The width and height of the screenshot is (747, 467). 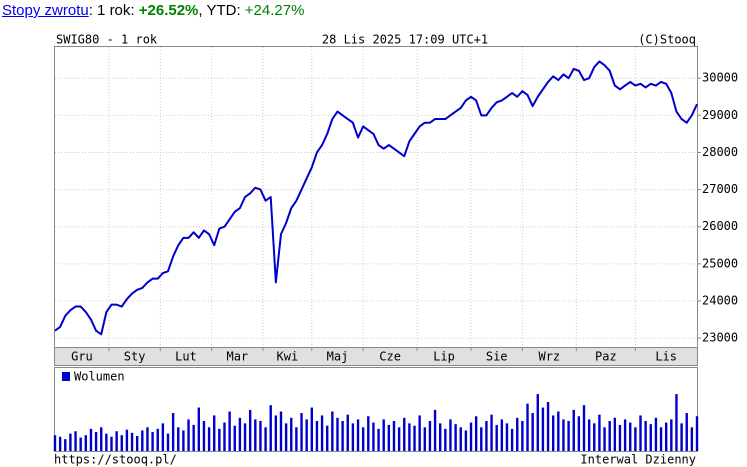 I want to click on y-tick-label: 30000, so click(x=720, y=78).